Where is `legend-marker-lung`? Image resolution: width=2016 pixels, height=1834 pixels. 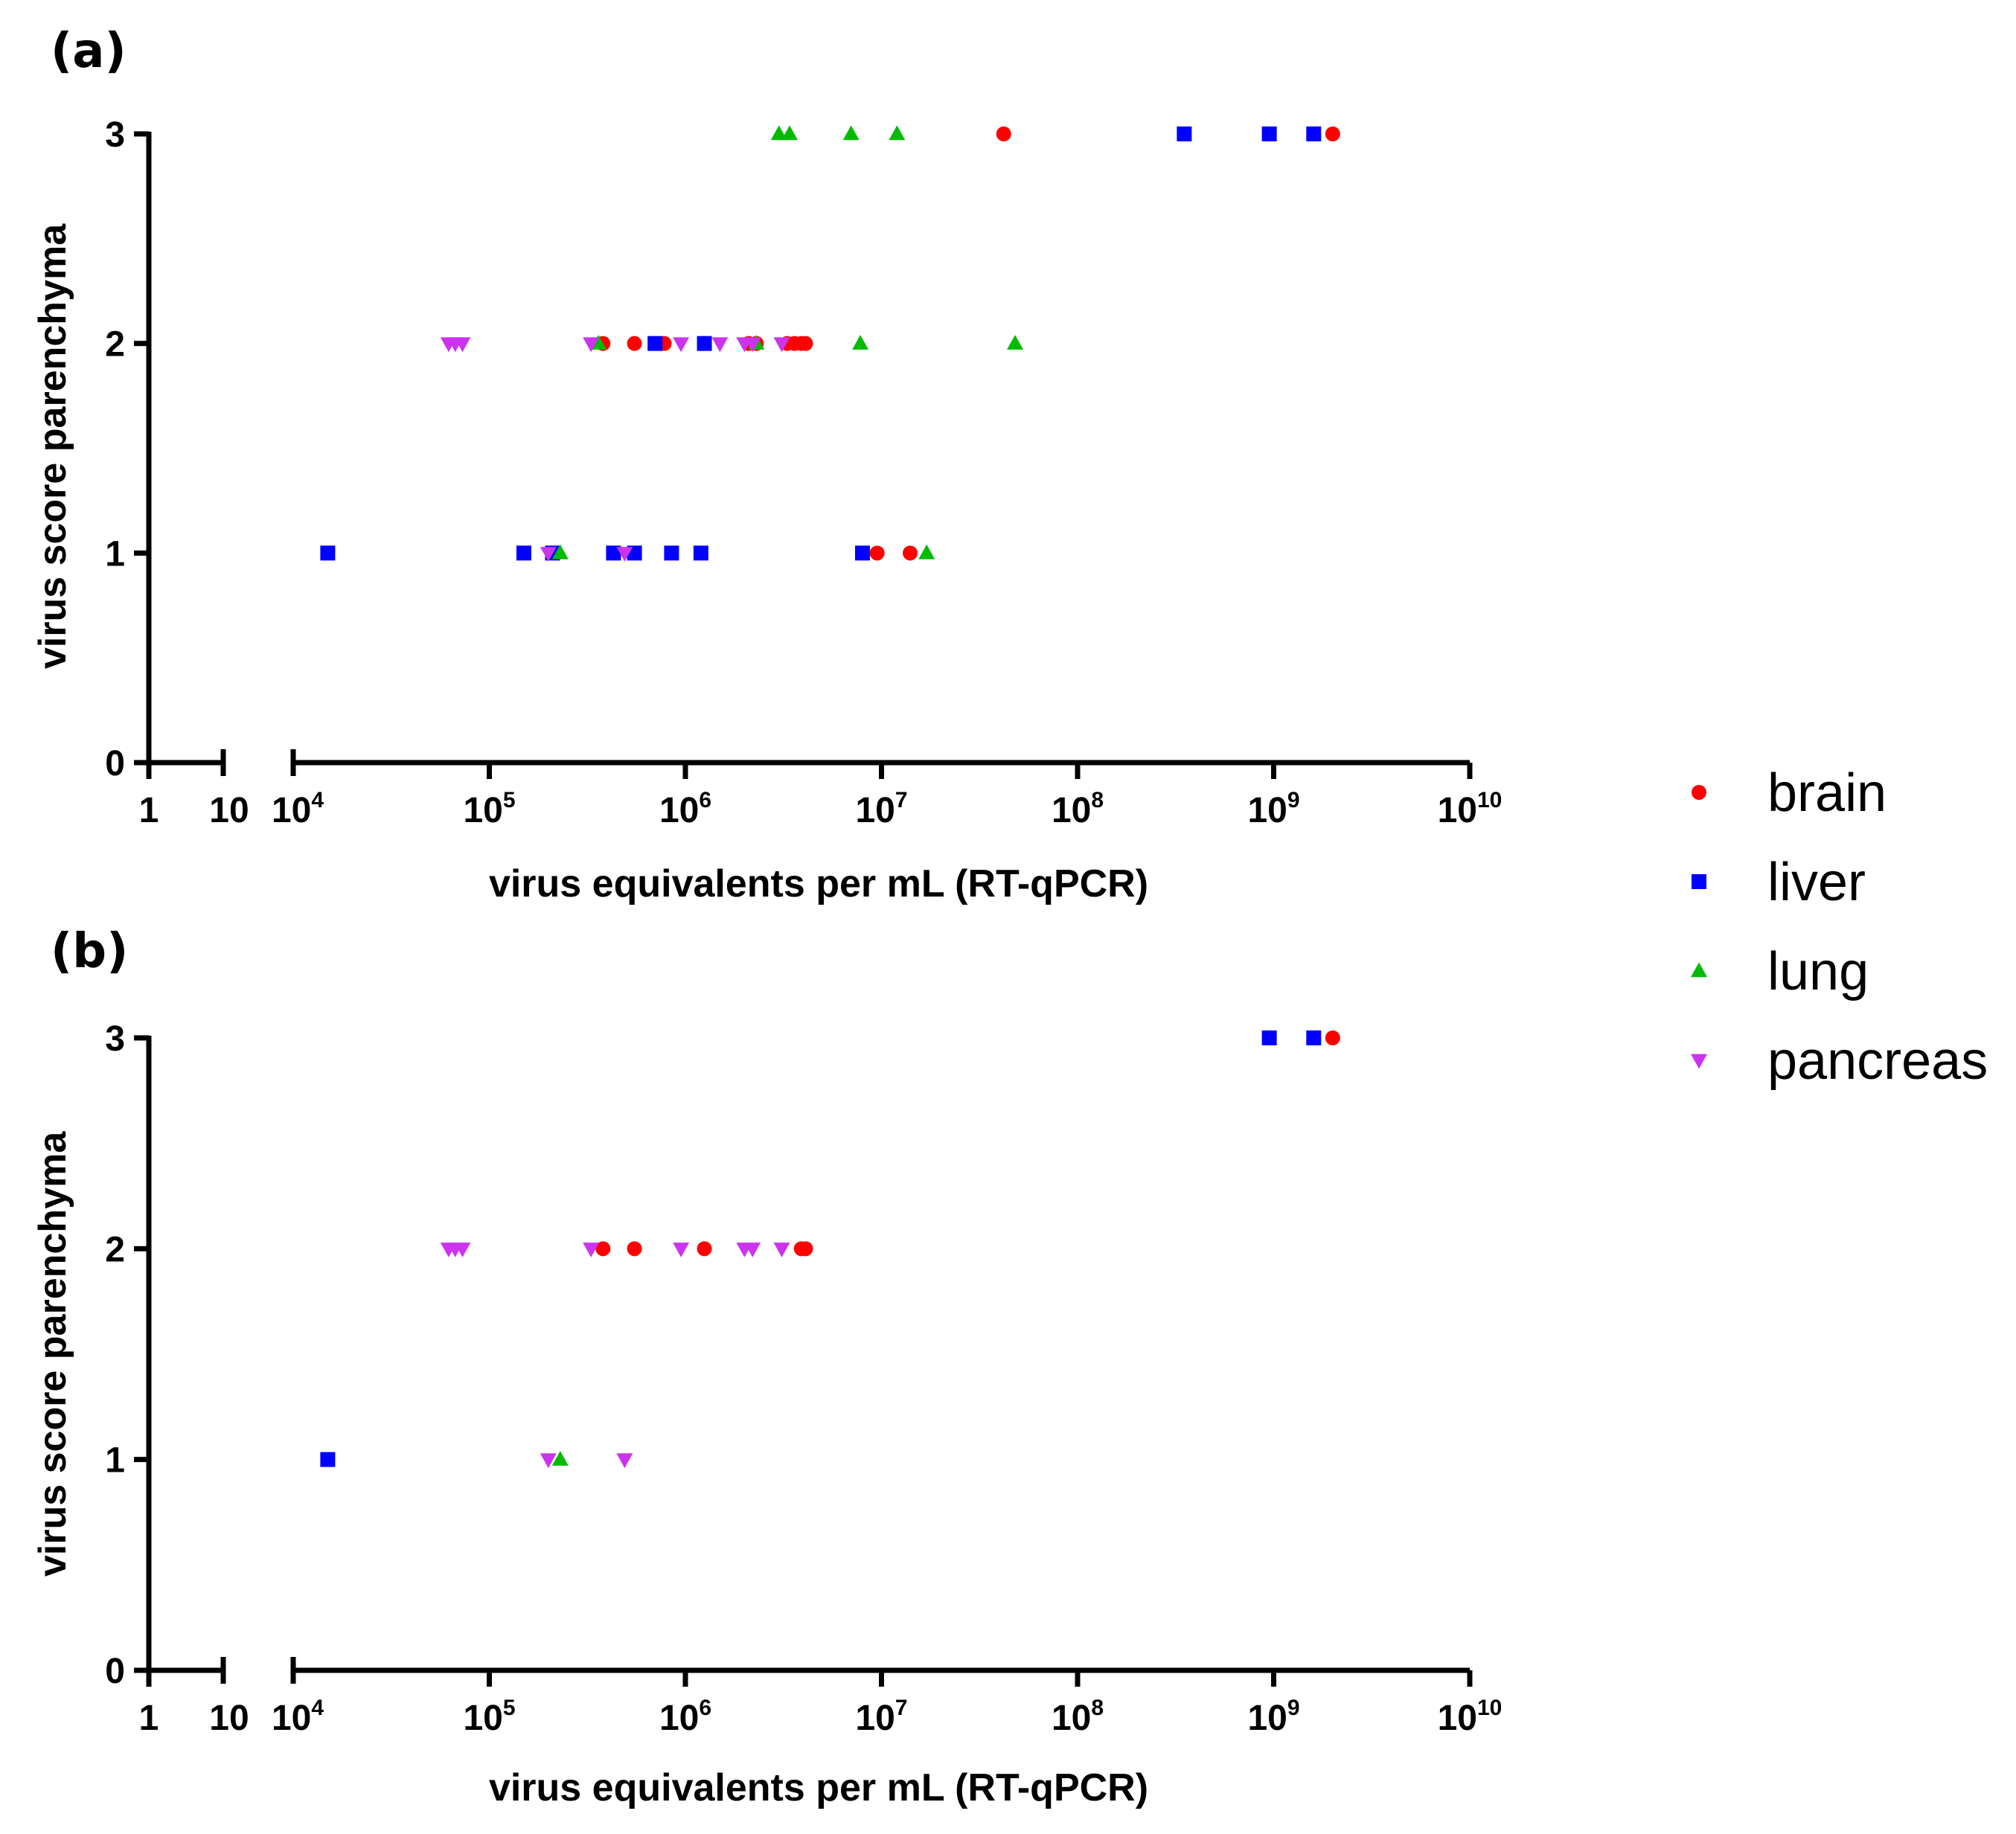
legend-marker-lung is located at coordinates (1699, 970).